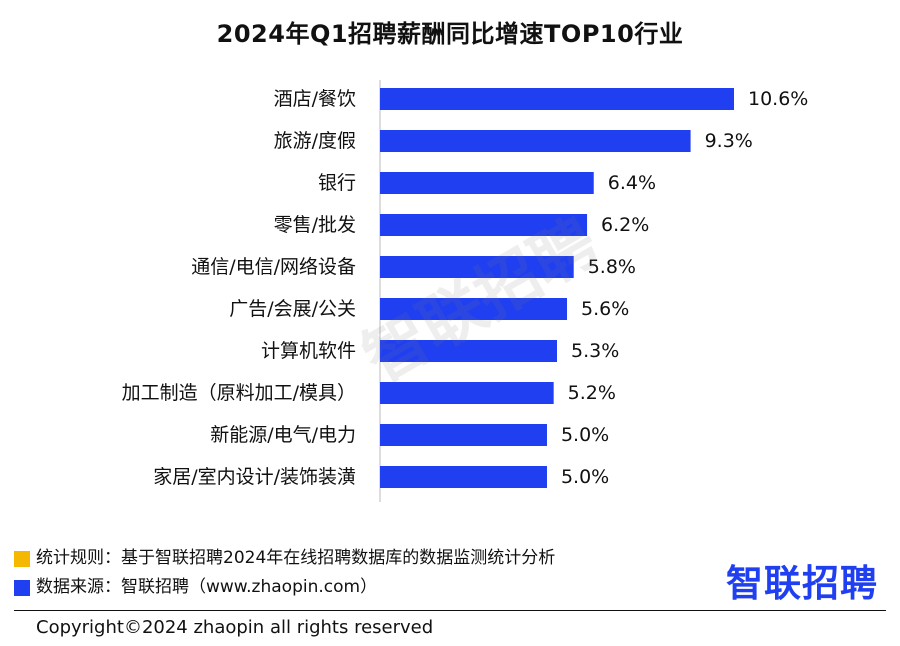 Image resolution: width=900 pixels, height=646 pixels. I want to click on data-label: 5.3%, so click(595, 351).